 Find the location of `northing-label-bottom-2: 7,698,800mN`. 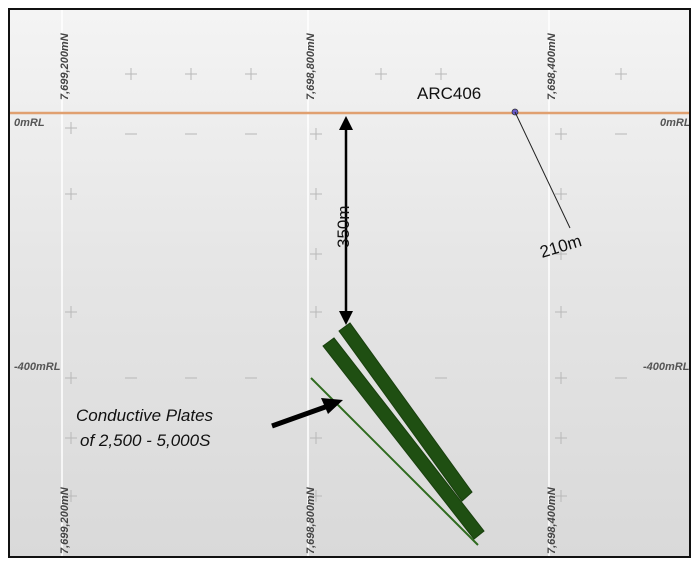

northing-label-bottom-2: 7,698,800mN is located at coordinates (311, 520).